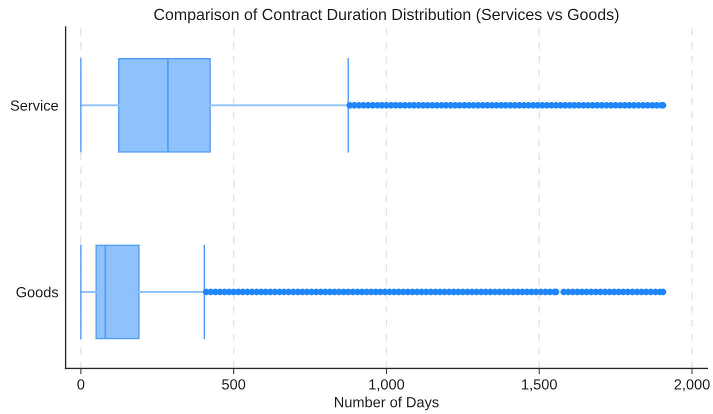 Image resolution: width=713 pixels, height=414 pixels. What do you see at coordinates (386, 403) in the screenshot?
I see `x-axis-title: Number of Days` at bounding box center [386, 403].